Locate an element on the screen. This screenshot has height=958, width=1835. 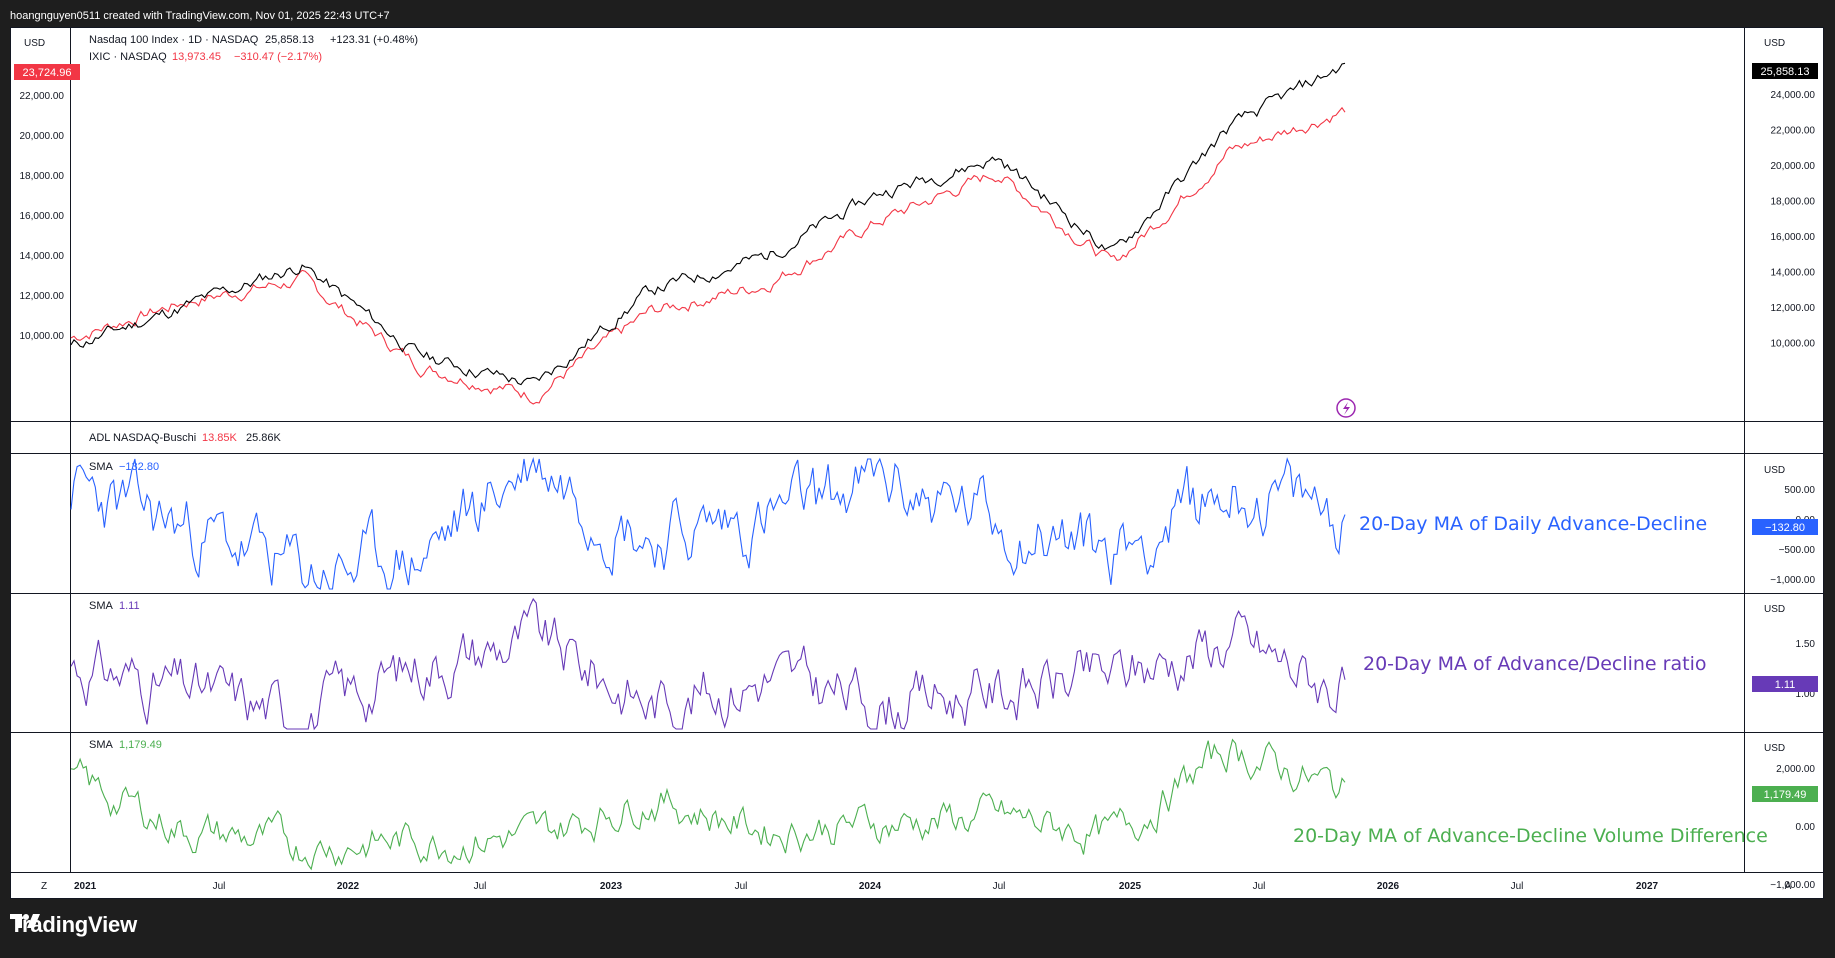
vol-tick-2: −1,000.00 is located at coordinates (1792, 885).